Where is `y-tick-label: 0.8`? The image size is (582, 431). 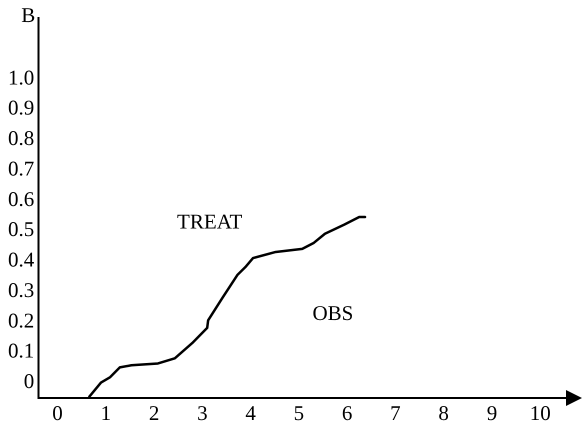 y-tick-label: 0.8 is located at coordinates (21, 138).